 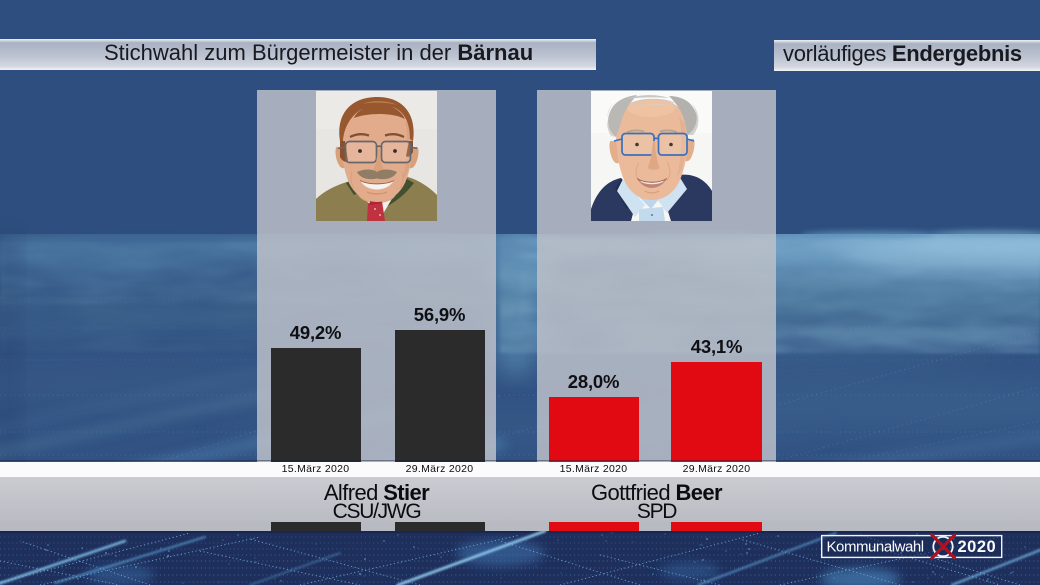 I want to click on svg-text: 2020, so click(x=977, y=547).